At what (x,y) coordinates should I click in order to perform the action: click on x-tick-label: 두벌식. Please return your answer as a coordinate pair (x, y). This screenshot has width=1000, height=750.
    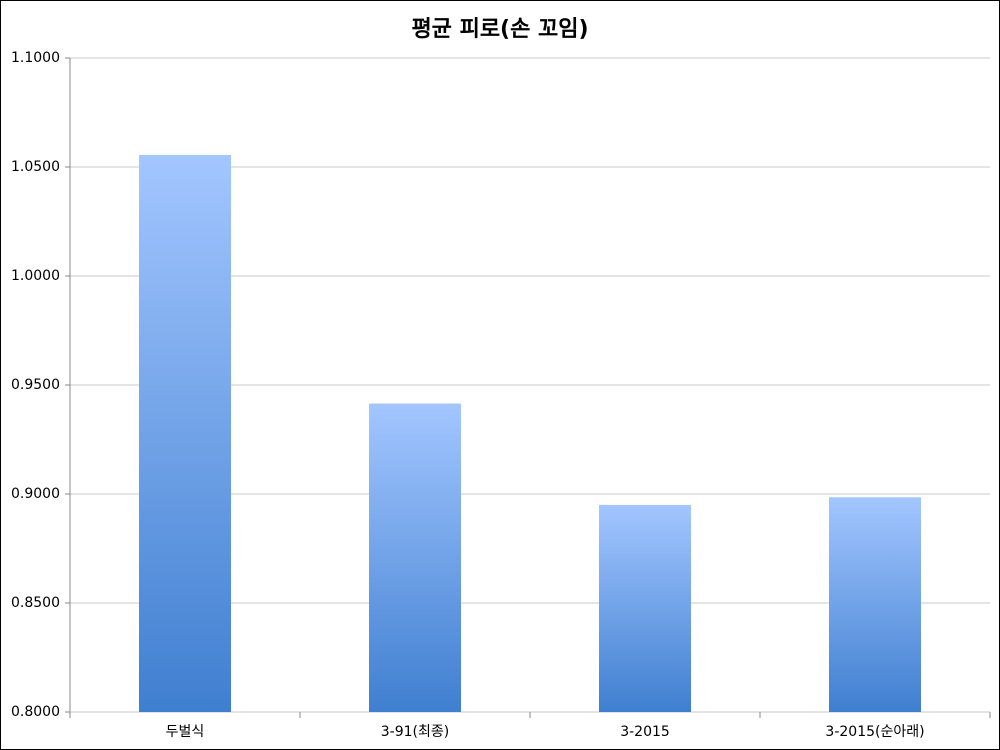
    Looking at the image, I should click on (185, 732).